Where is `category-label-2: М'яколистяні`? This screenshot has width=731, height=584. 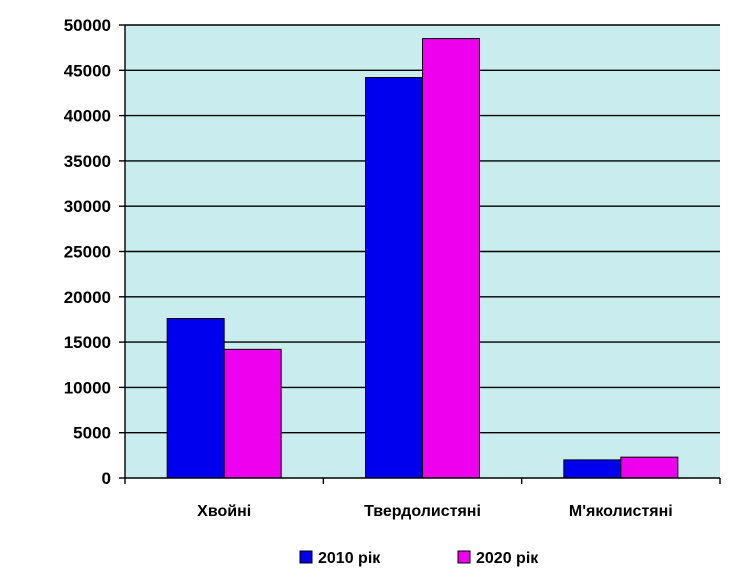
category-label-2: М'яколистяні is located at coordinates (621, 511).